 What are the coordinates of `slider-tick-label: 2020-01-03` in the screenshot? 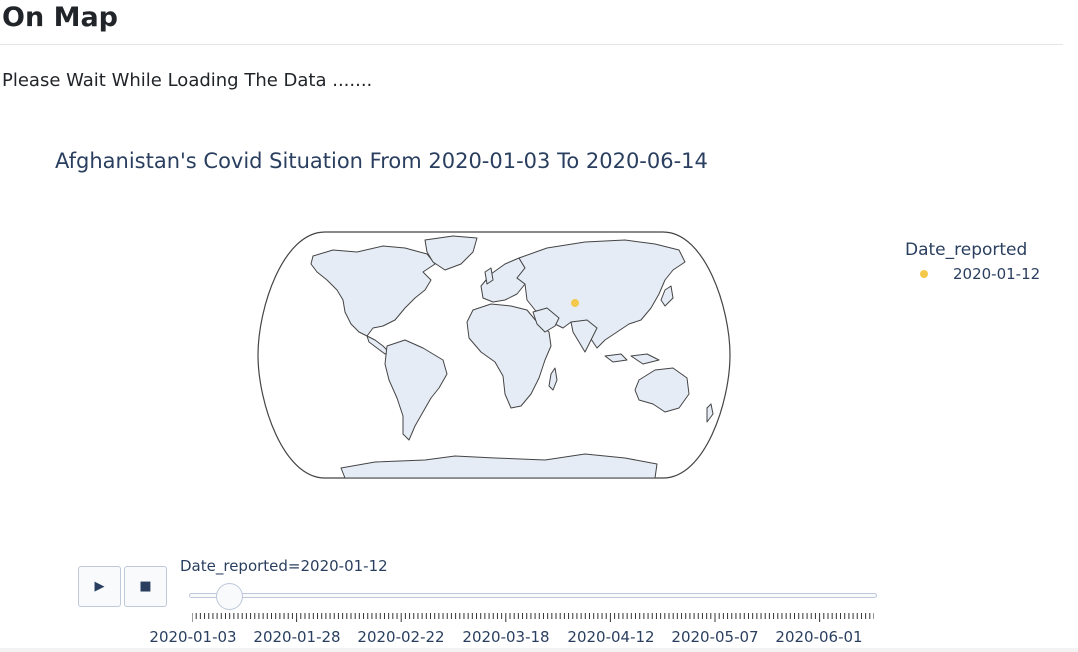 It's located at (193, 637).